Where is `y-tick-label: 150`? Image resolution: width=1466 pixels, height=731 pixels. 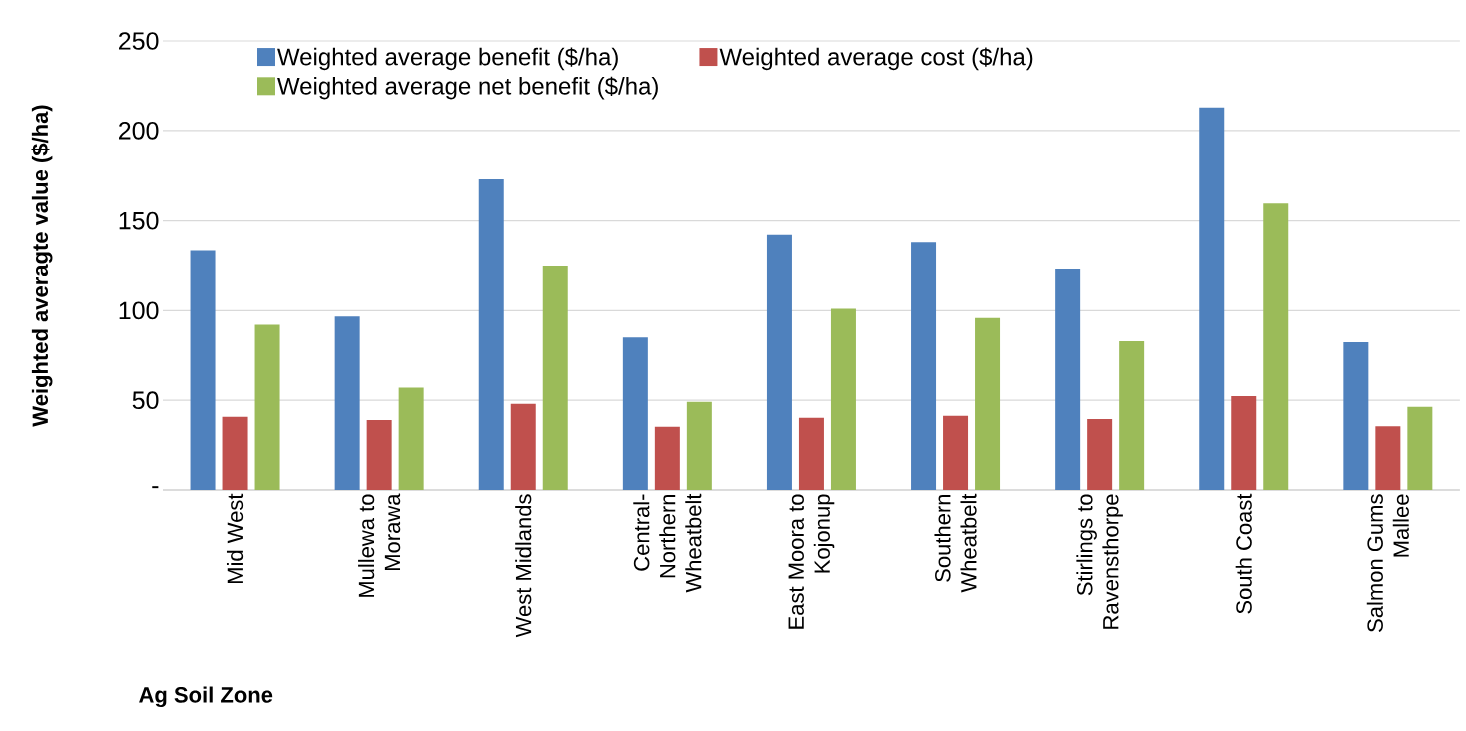
y-tick-label: 150 is located at coordinates (139, 220).